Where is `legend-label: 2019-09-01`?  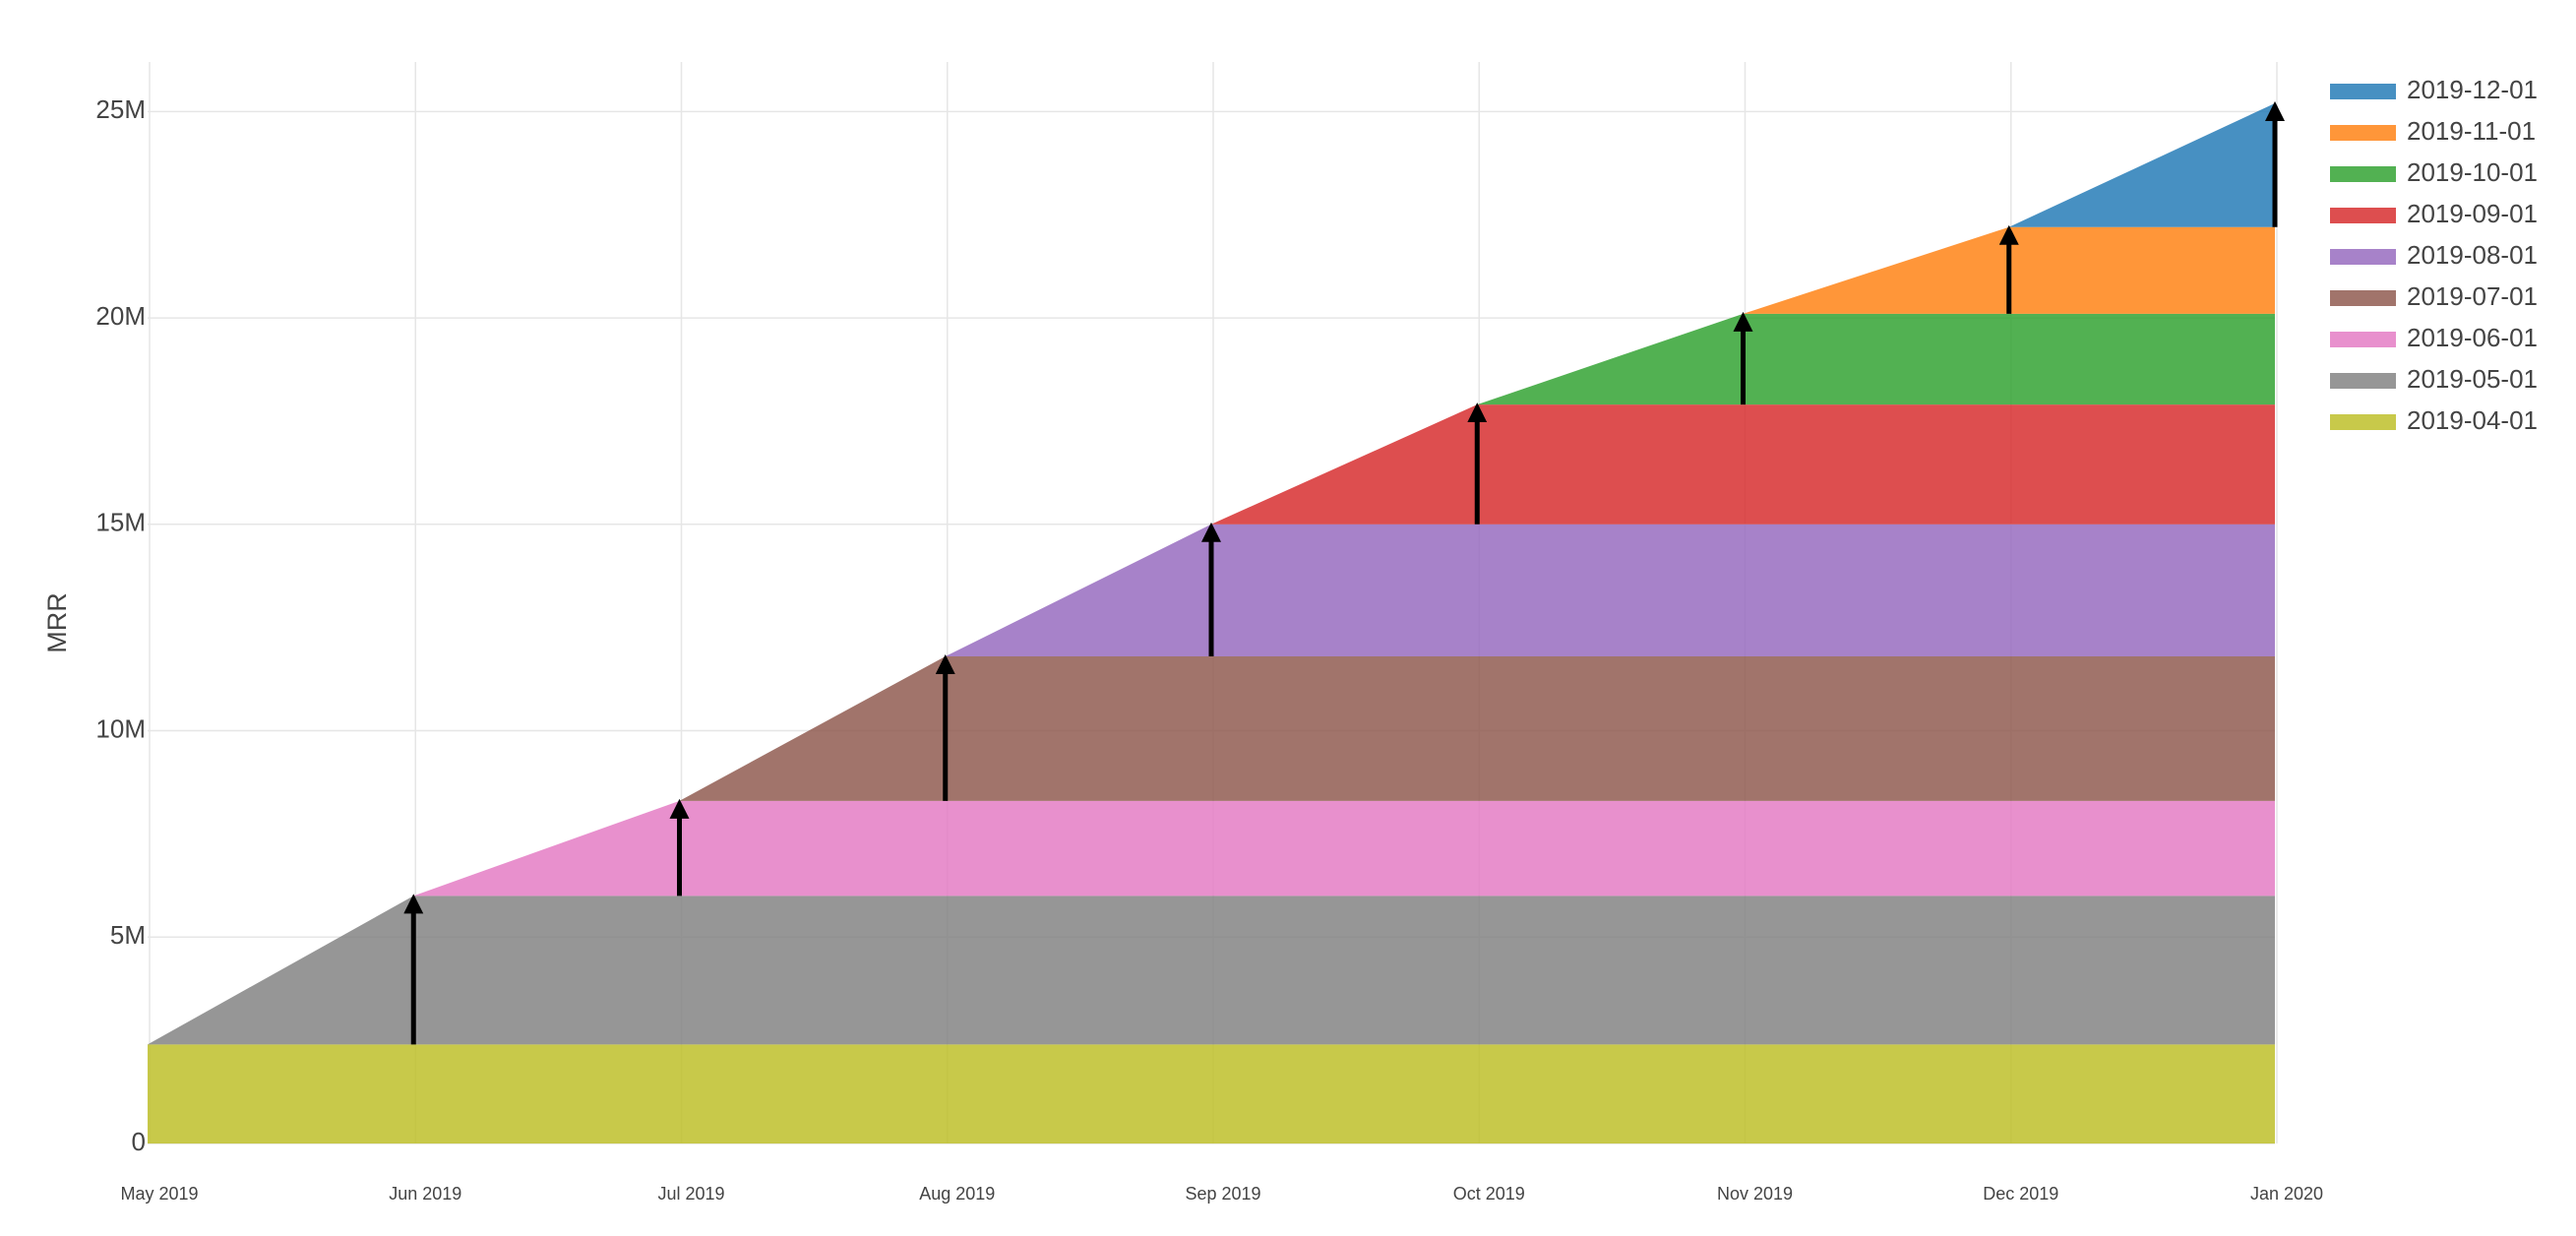 legend-label: 2019-09-01 is located at coordinates (2472, 213).